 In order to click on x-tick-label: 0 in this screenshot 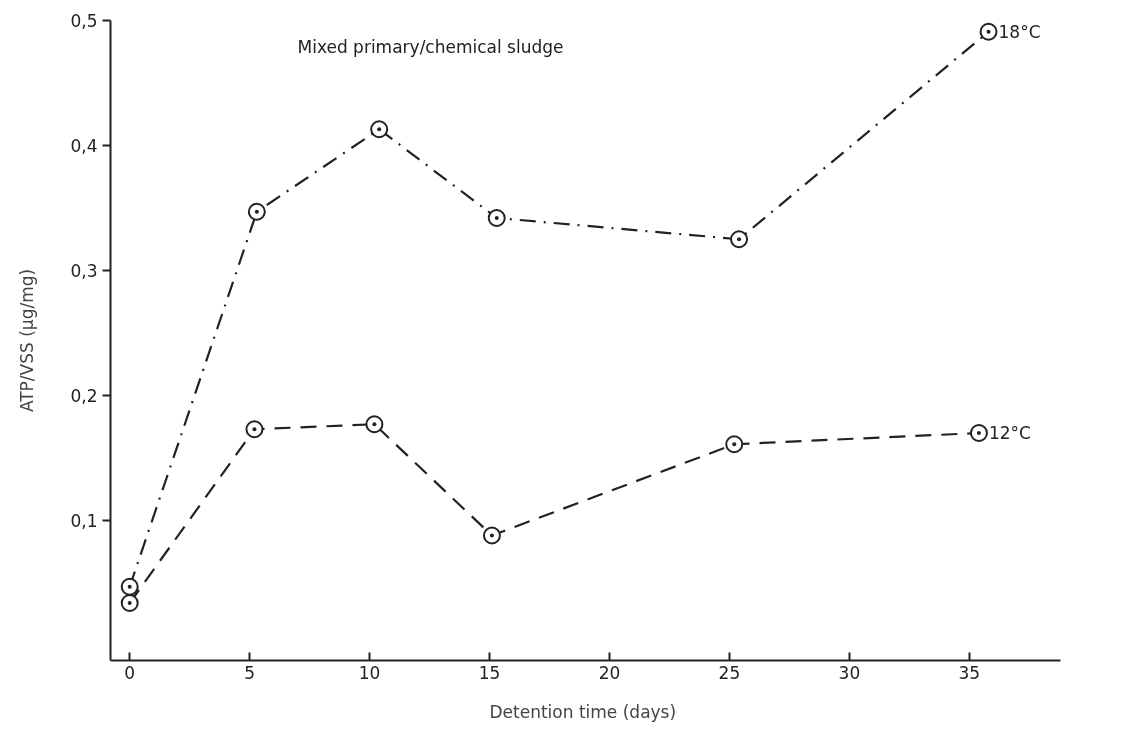, I will do `click(130, 672)`.